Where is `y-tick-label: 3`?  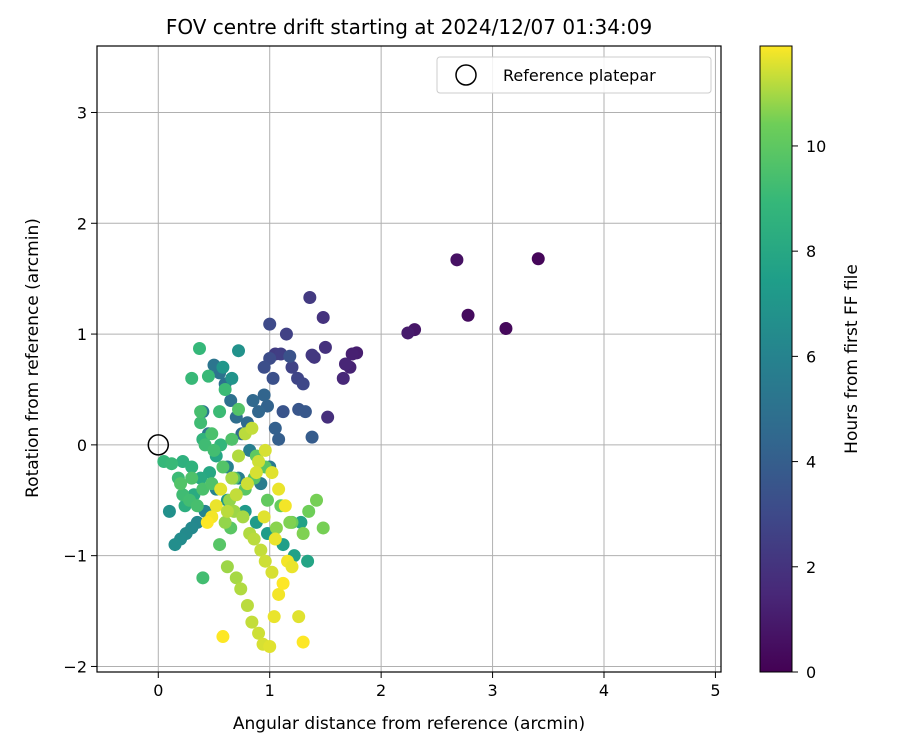
y-tick-label: 3 is located at coordinates (82, 112).